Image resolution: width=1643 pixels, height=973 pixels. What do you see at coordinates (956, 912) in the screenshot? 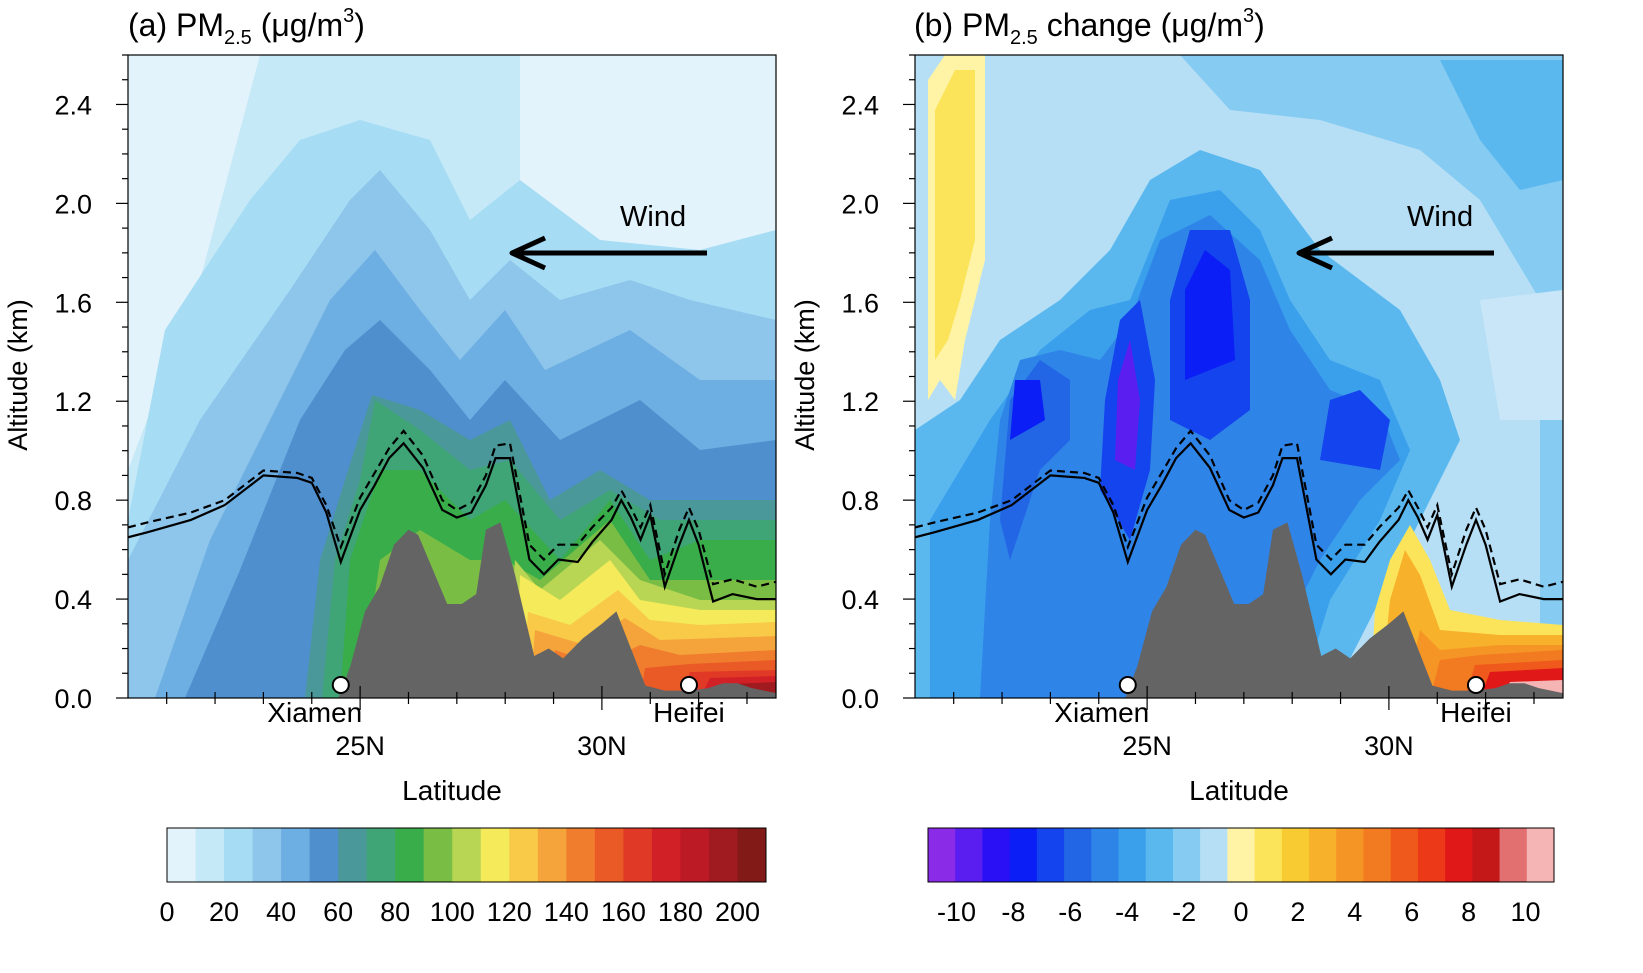
I see `colorbar-label: -10` at bounding box center [956, 912].